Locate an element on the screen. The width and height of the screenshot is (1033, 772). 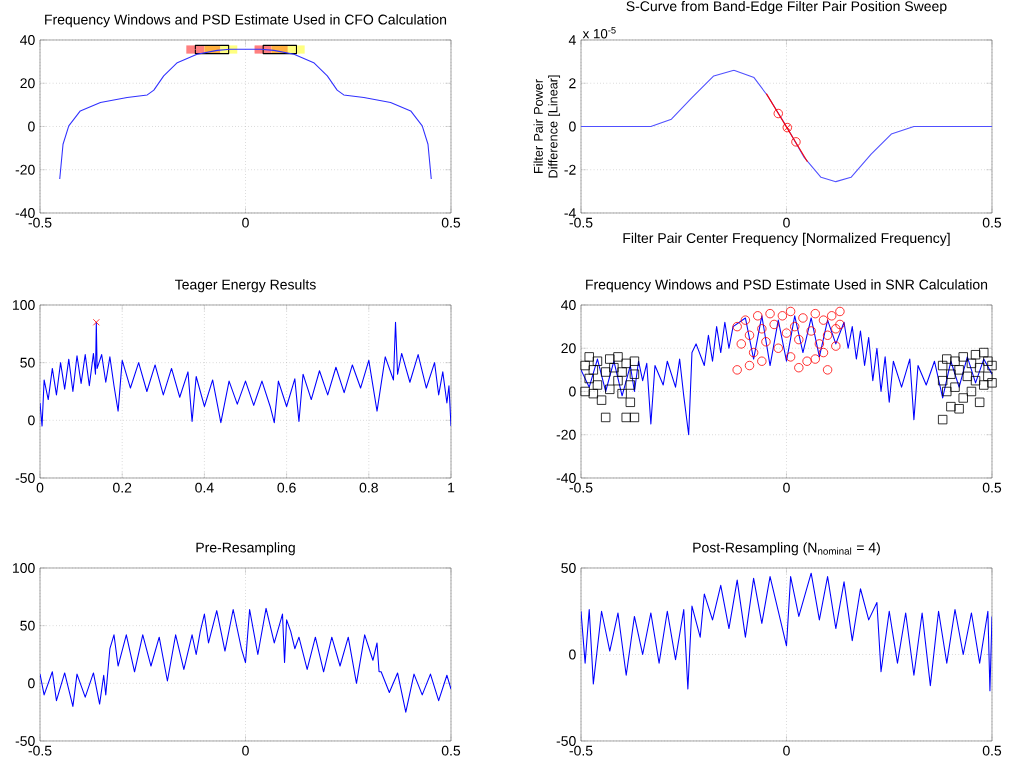
y-tick-label: 40 is located at coordinates (568, 305).